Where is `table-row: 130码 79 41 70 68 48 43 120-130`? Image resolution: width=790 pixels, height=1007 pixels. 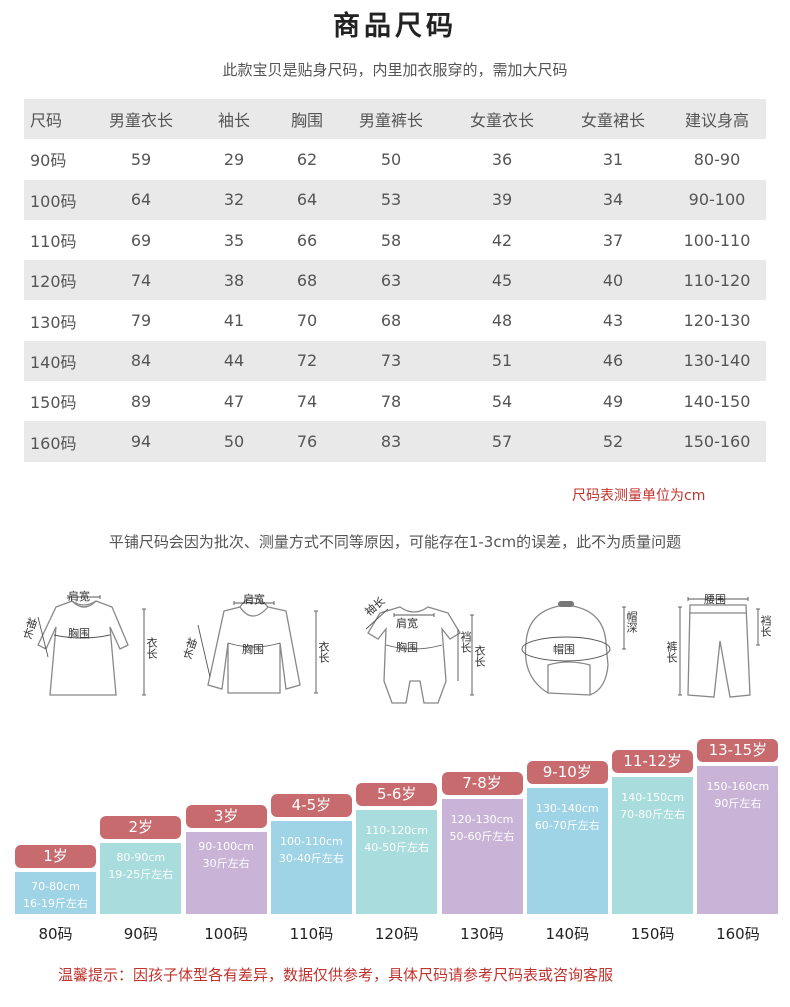 table-row: 130码 79 41 70 68 48 43 120-130 is located at coordinates (395, 320).